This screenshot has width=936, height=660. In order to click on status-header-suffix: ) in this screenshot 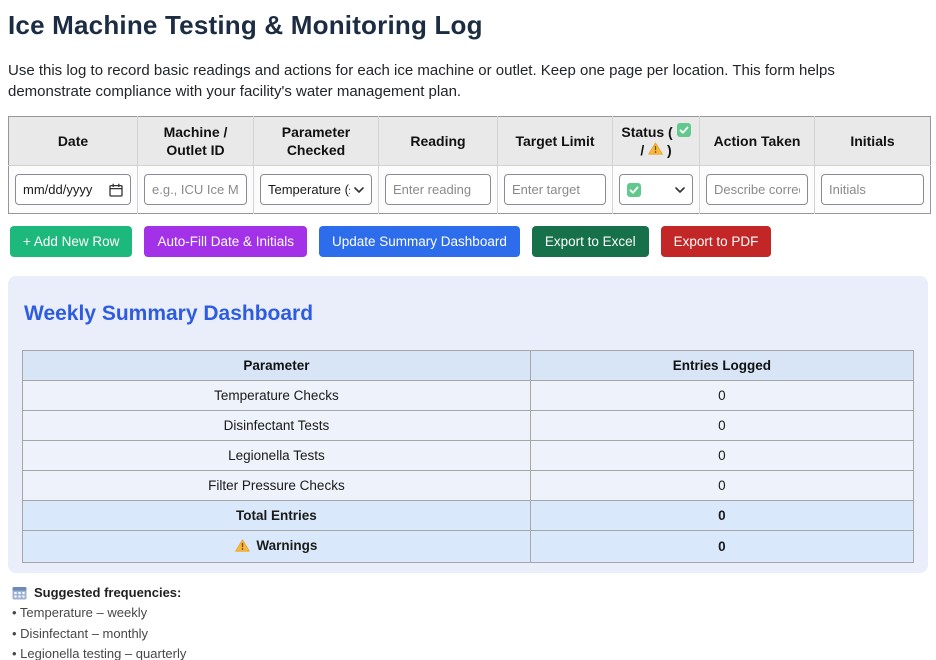, I will do `click(669, 150)`.